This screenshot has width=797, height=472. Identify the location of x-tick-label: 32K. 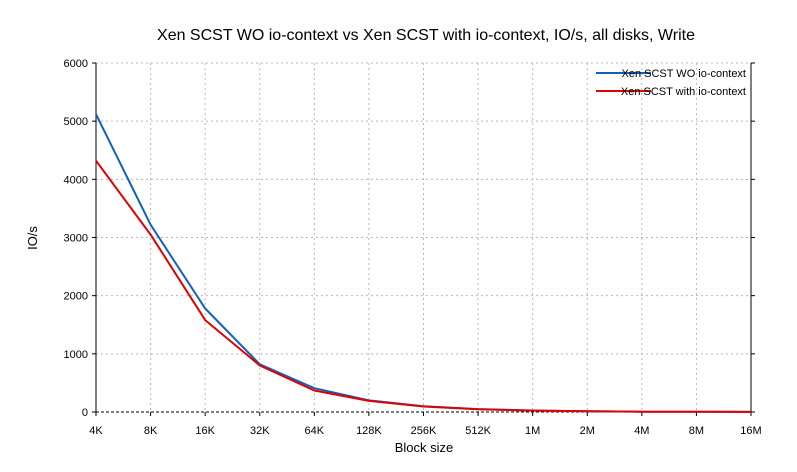
(260, 431).